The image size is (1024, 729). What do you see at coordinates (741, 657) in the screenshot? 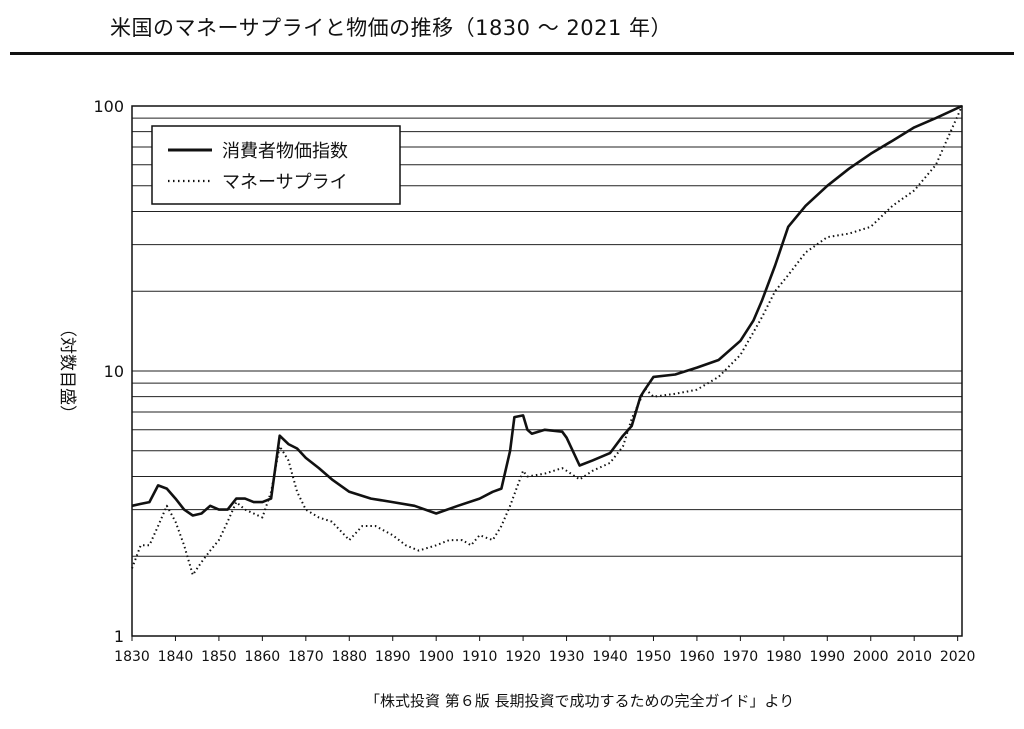
I see `x-tick-label: 1970` at bounding box center [741, 657].